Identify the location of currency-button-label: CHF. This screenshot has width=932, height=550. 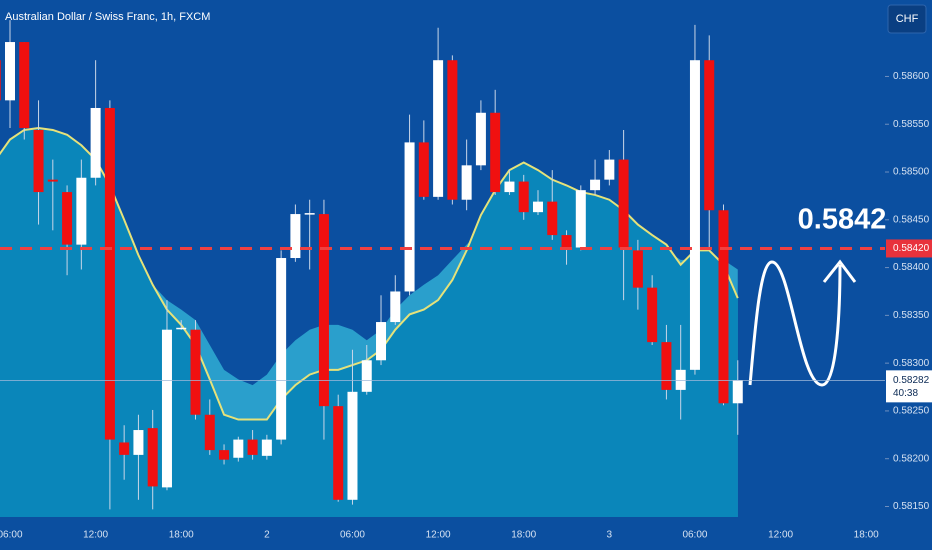
(907, 19).